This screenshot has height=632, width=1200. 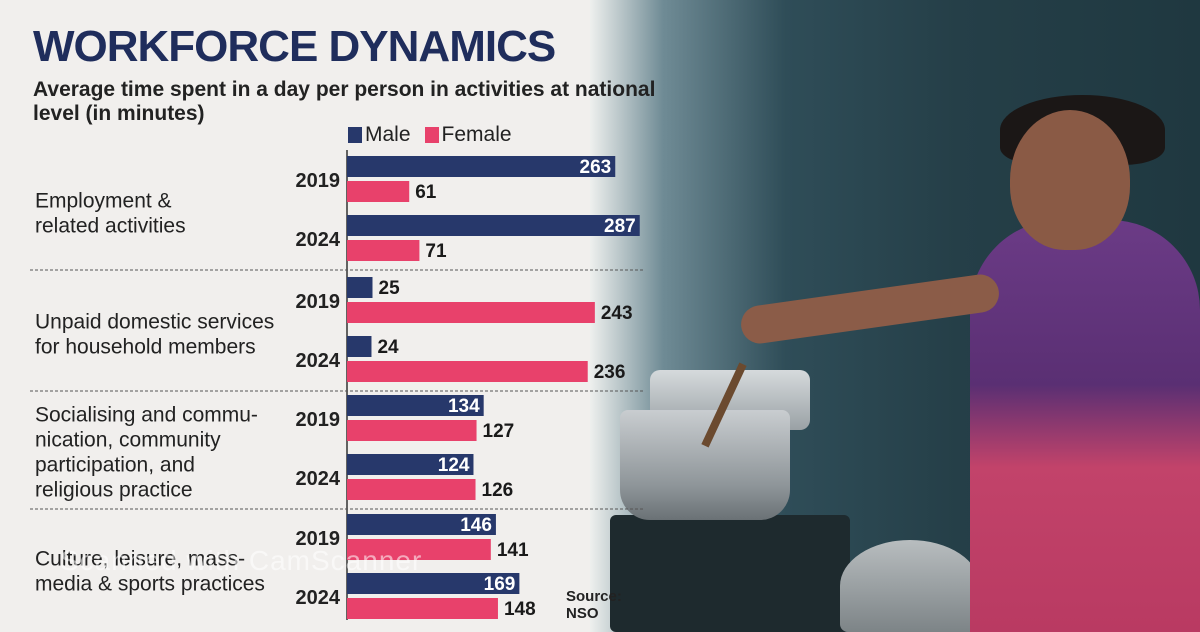 I want to click on category-label: Culture, leisure, mass-, so click(x=140, y=559).